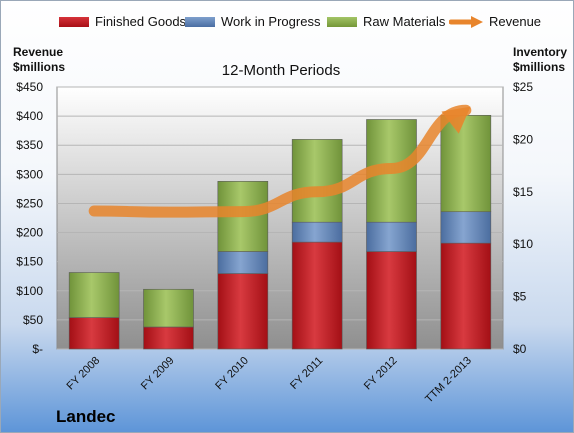  What do you see at coordinates (232, 374) in the screenshot?
I see `x-tick-label: FY 2010` at bounding box center [232, 374].